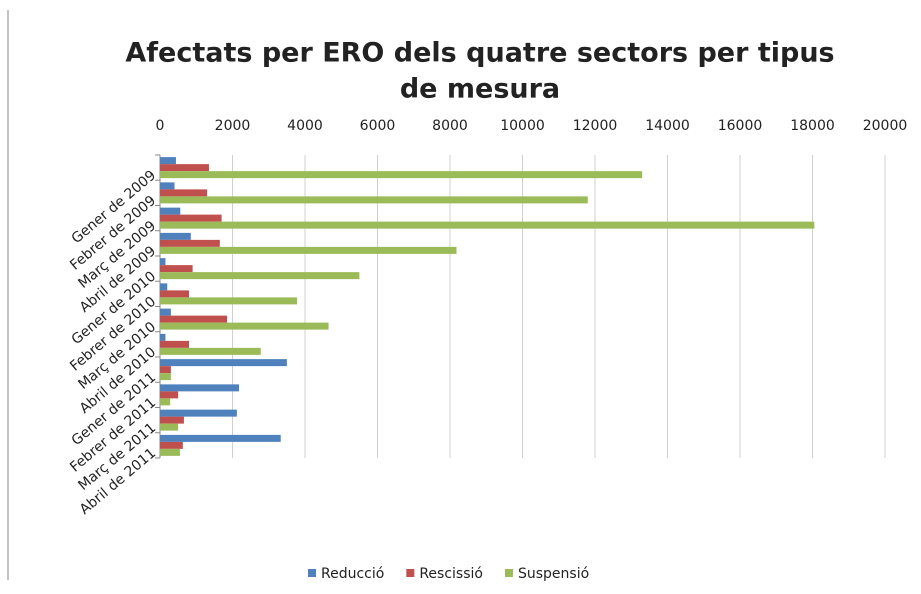 The height and width of the screenshot is (594, 921). I want to click on x-tick-label: 18000, so click(812, 126).